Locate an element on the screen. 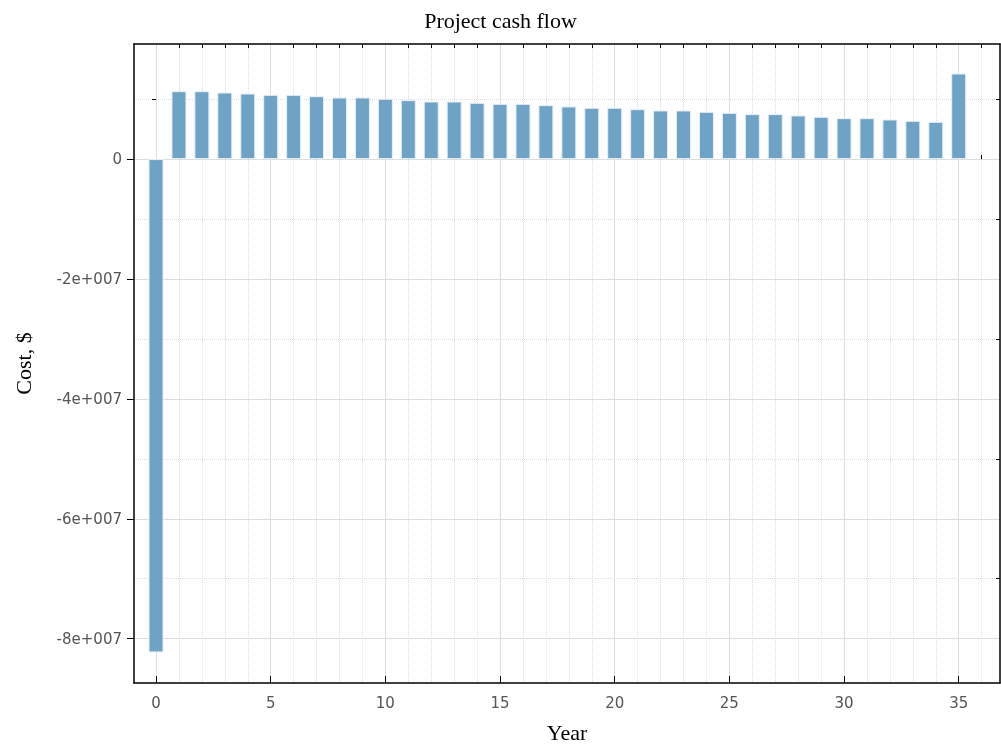 Image resolution: width=1001 pixels, height=753 pixels. x-axis-title: Year is located at coordinates (567, 732).